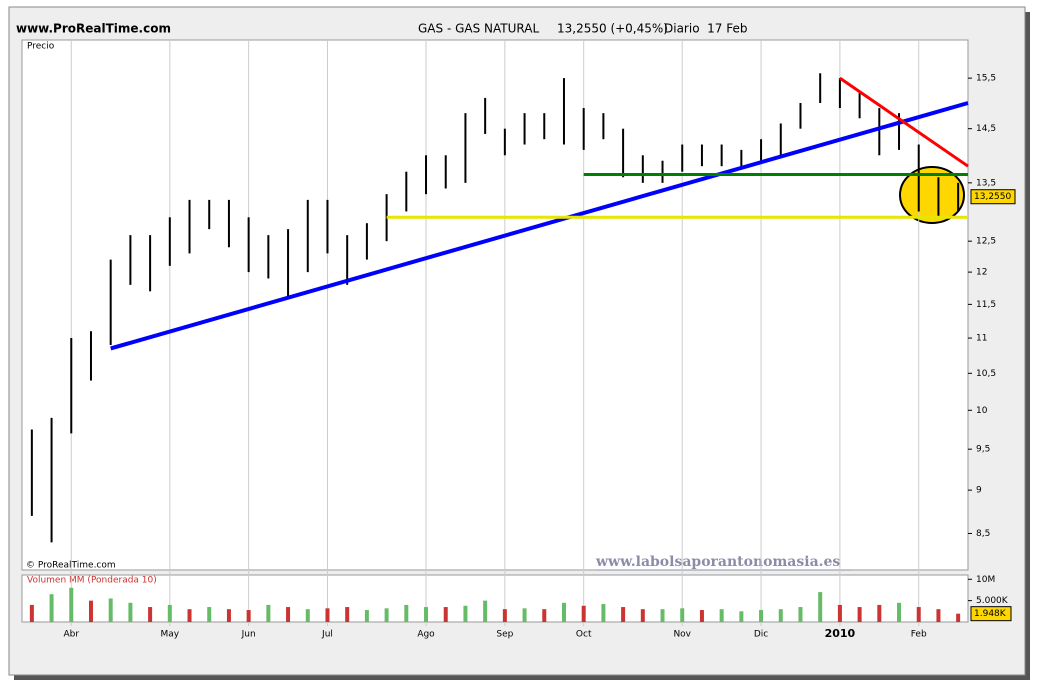 The width and height of the screenshot is (1040, 694). What do you see at coordinates (986, 129) in the screenshot?
I see `y-tick-label: 14,5` at bounding box center [986, 129].